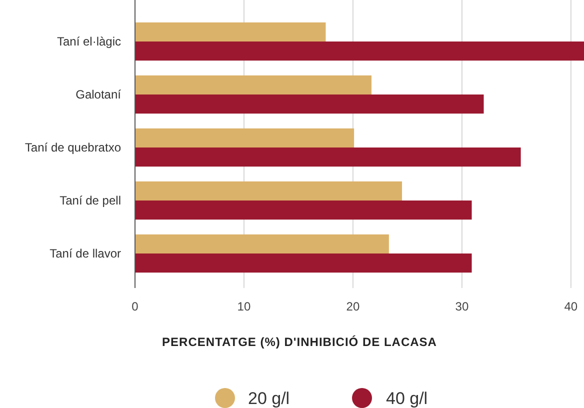 The width and height of the screenshot is (584, 408). I want to click on x-tick-label: 0, so click(135, 307).